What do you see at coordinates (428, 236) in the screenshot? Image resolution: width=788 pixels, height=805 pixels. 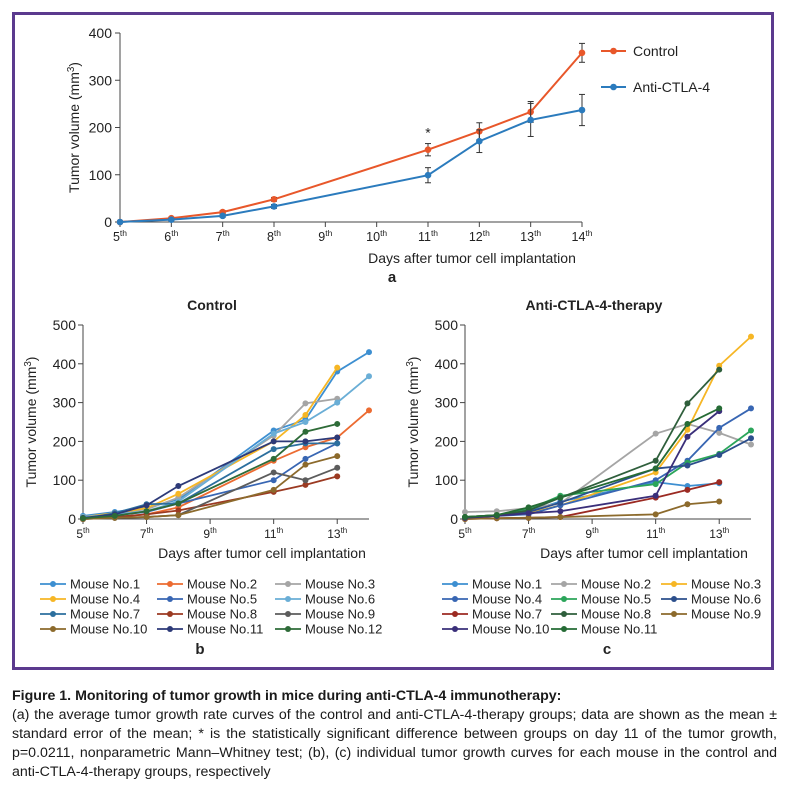 I see `a-x-tick-label: 11th` at bounding box center [428, 236].